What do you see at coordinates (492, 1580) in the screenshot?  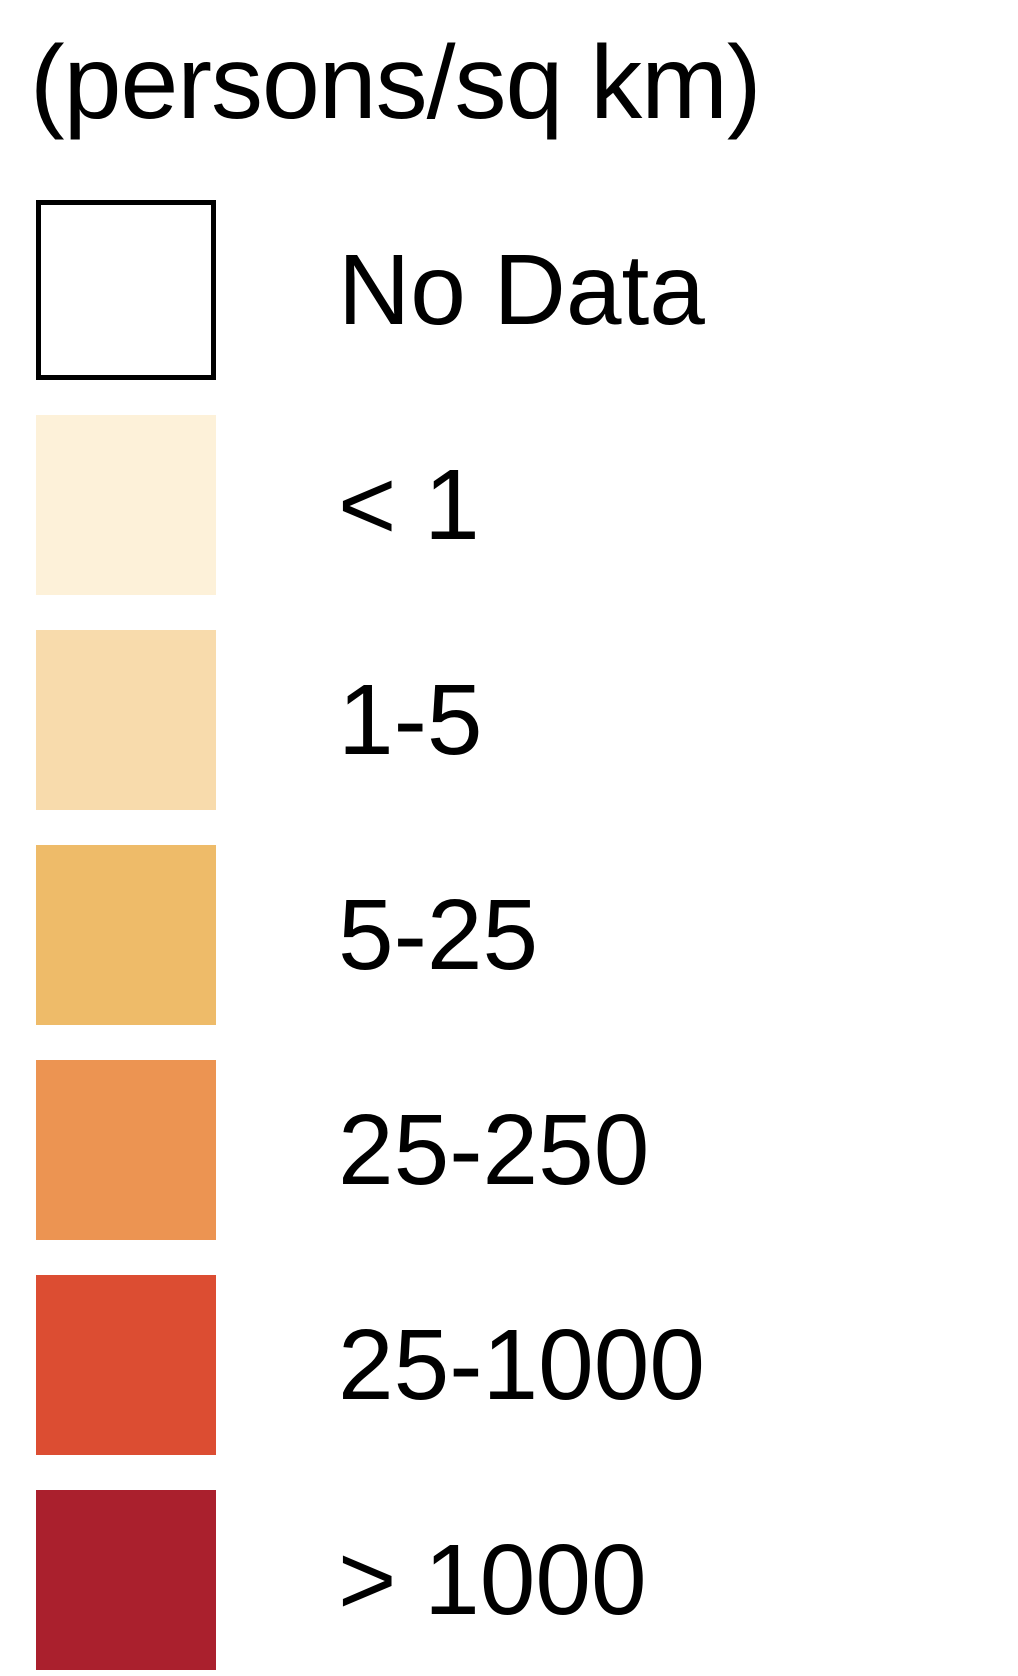 I see `legend-label-gt-1000: > 1000` at bounding box center [492, 1580].